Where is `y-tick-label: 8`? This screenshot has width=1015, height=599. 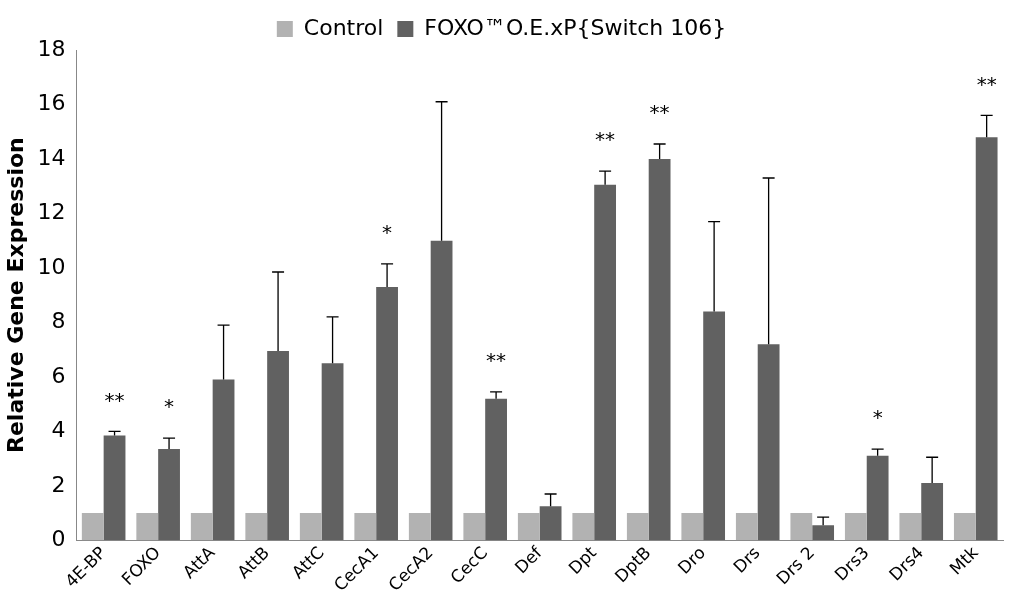
y-tick-label: 8 is located at coordinates (58, 321).